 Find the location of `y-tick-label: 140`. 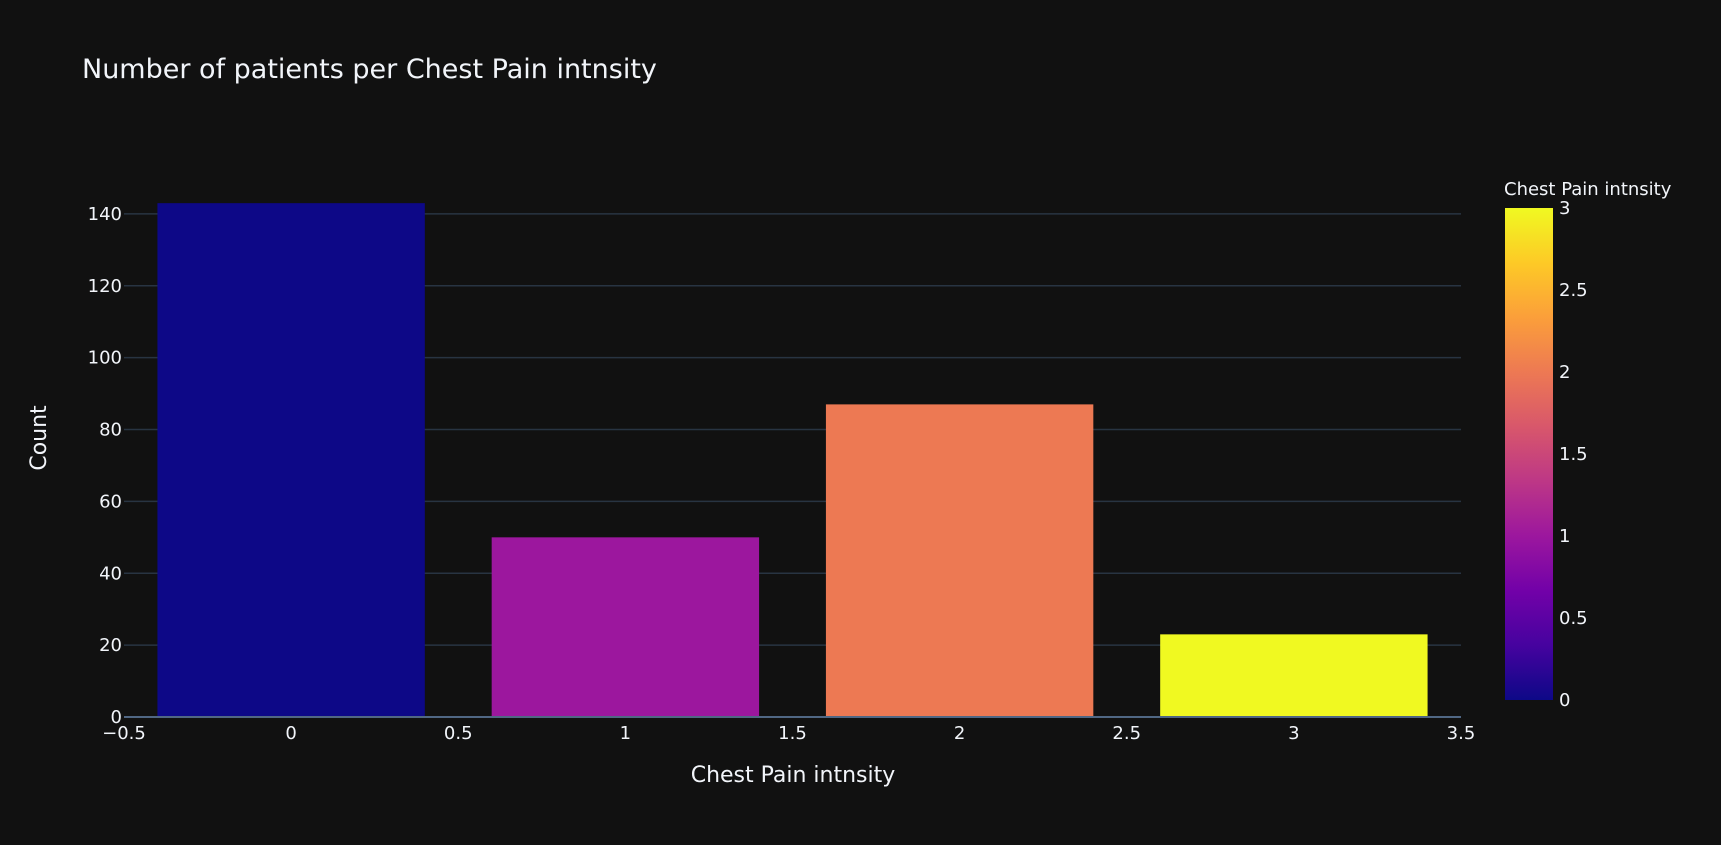

y-tick-label: 140 is located at coordinates (105, 214).